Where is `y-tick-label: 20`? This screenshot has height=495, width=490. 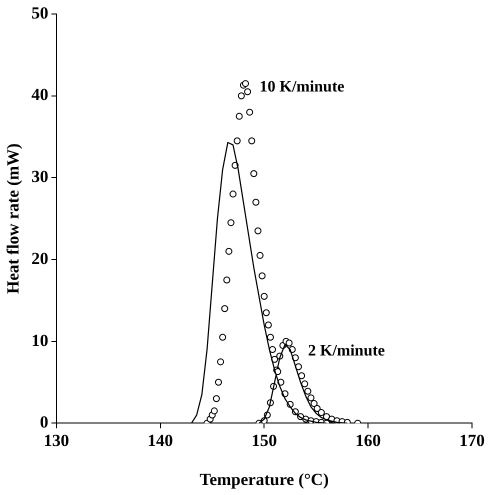 y-tick-label: 20 is located at coordinates (39, 258).